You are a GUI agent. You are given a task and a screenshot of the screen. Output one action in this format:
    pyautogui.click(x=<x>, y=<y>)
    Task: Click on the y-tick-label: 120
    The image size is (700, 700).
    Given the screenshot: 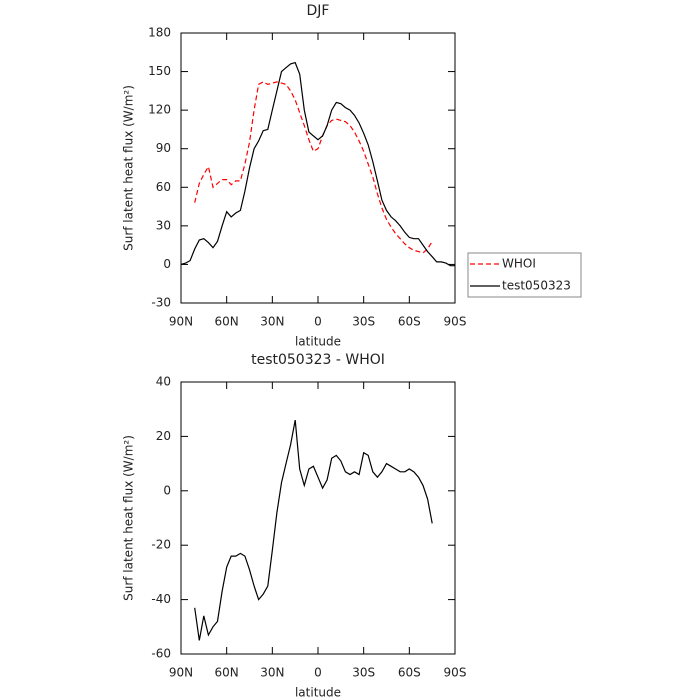 What is the action you would take?
    pyautogui.click(x=159, y=110)
    